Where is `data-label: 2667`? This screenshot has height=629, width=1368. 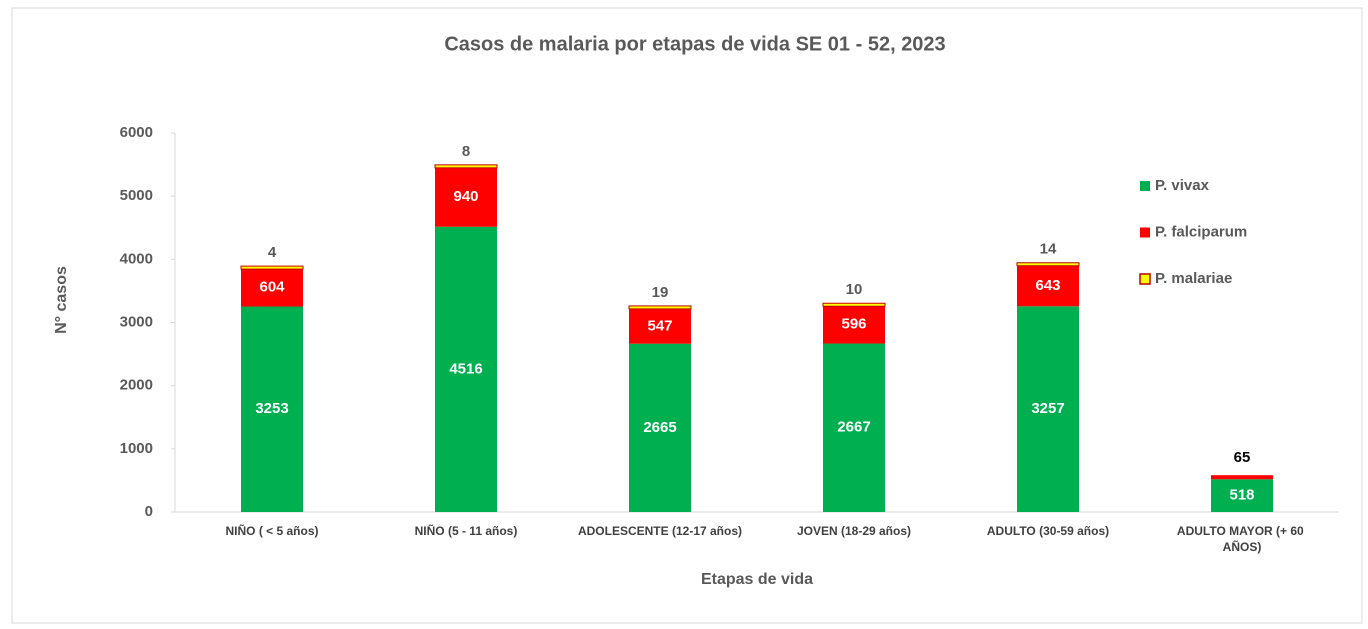 data-label: 2667 is located at coordinates (853, 427).